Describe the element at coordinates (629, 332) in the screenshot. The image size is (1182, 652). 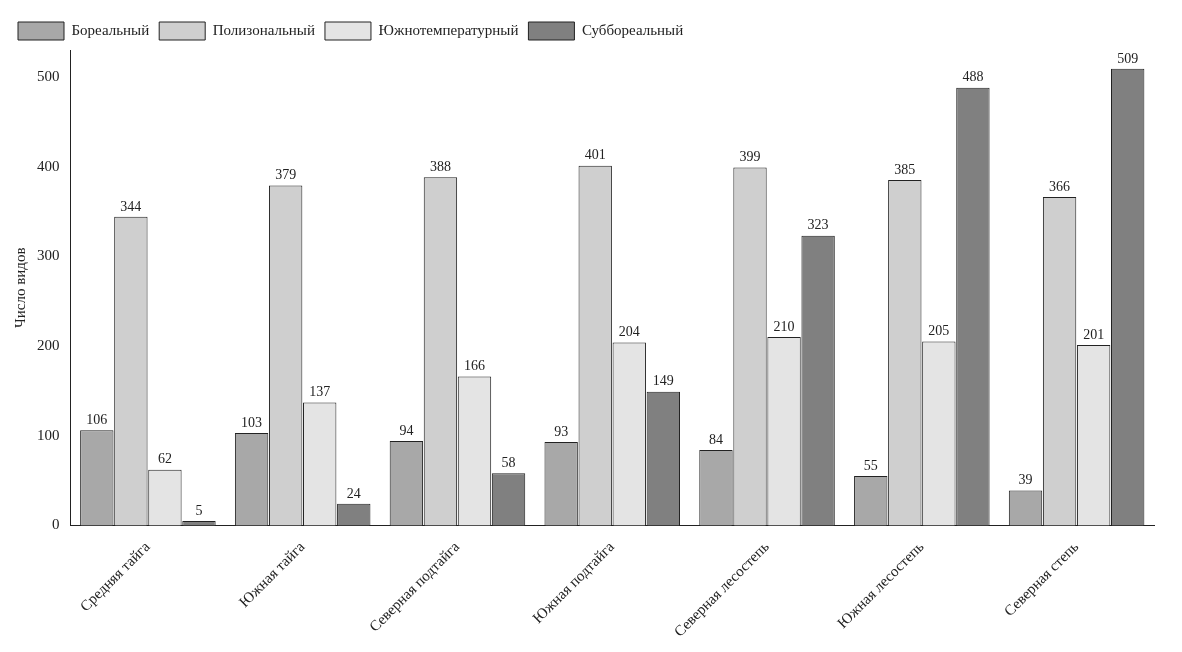
I see `data-label: 204` at that location.